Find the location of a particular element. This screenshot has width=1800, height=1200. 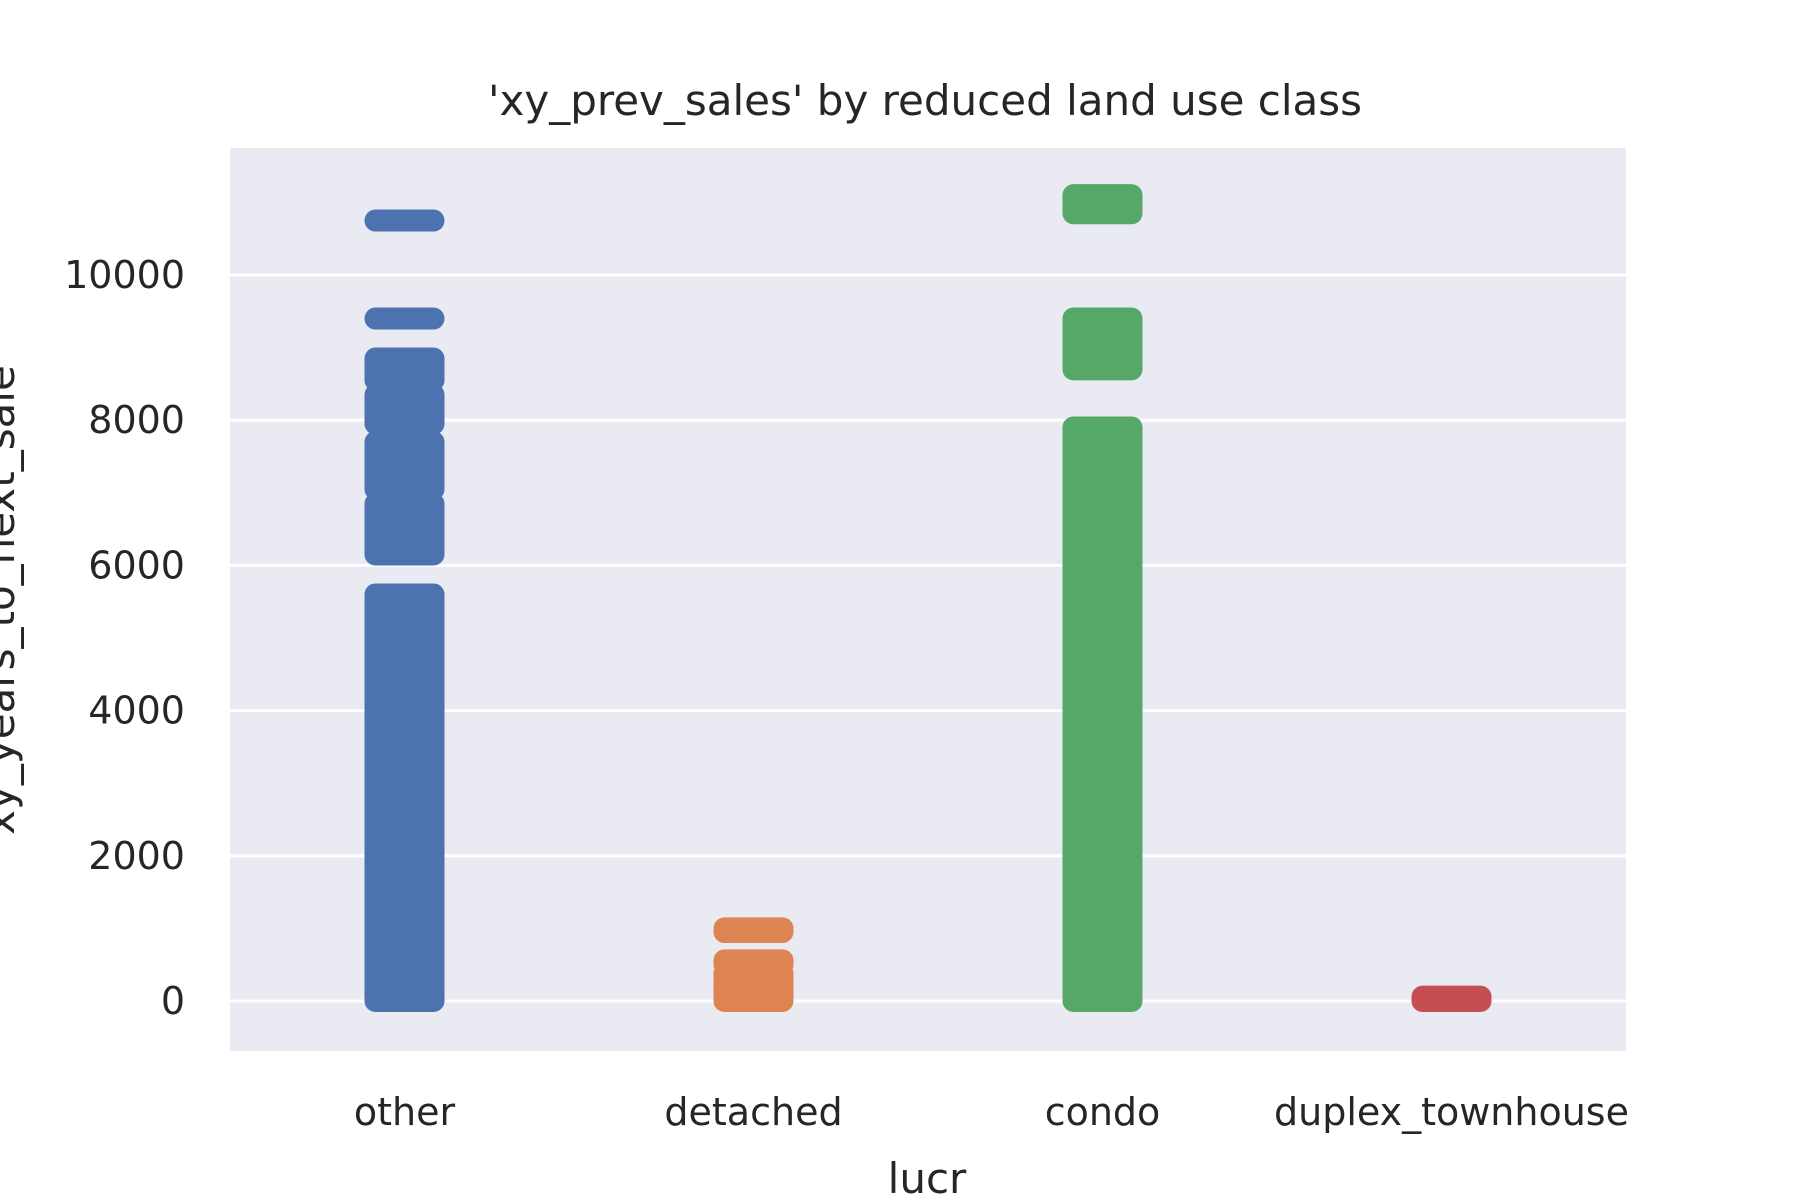

y-tick-label: 6000 is located at coordinates (136, 565).